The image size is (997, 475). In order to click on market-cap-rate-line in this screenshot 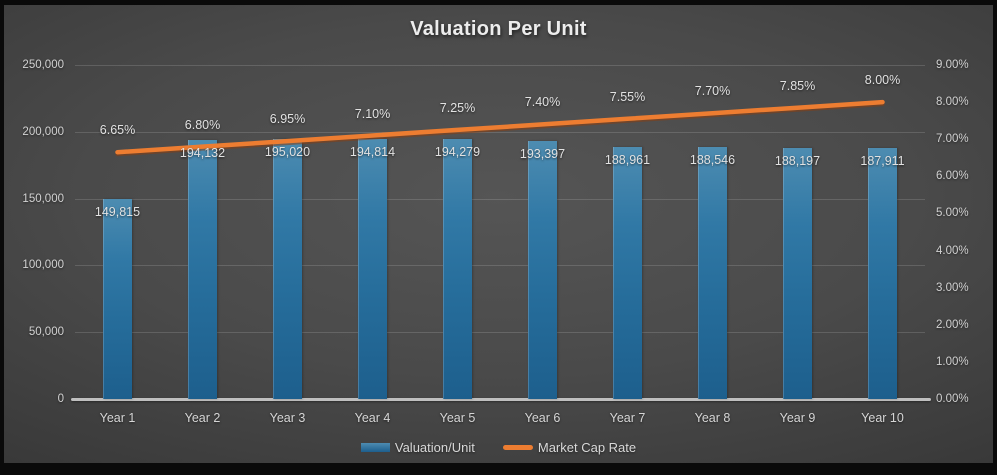, I will do `click(500, 127)`.